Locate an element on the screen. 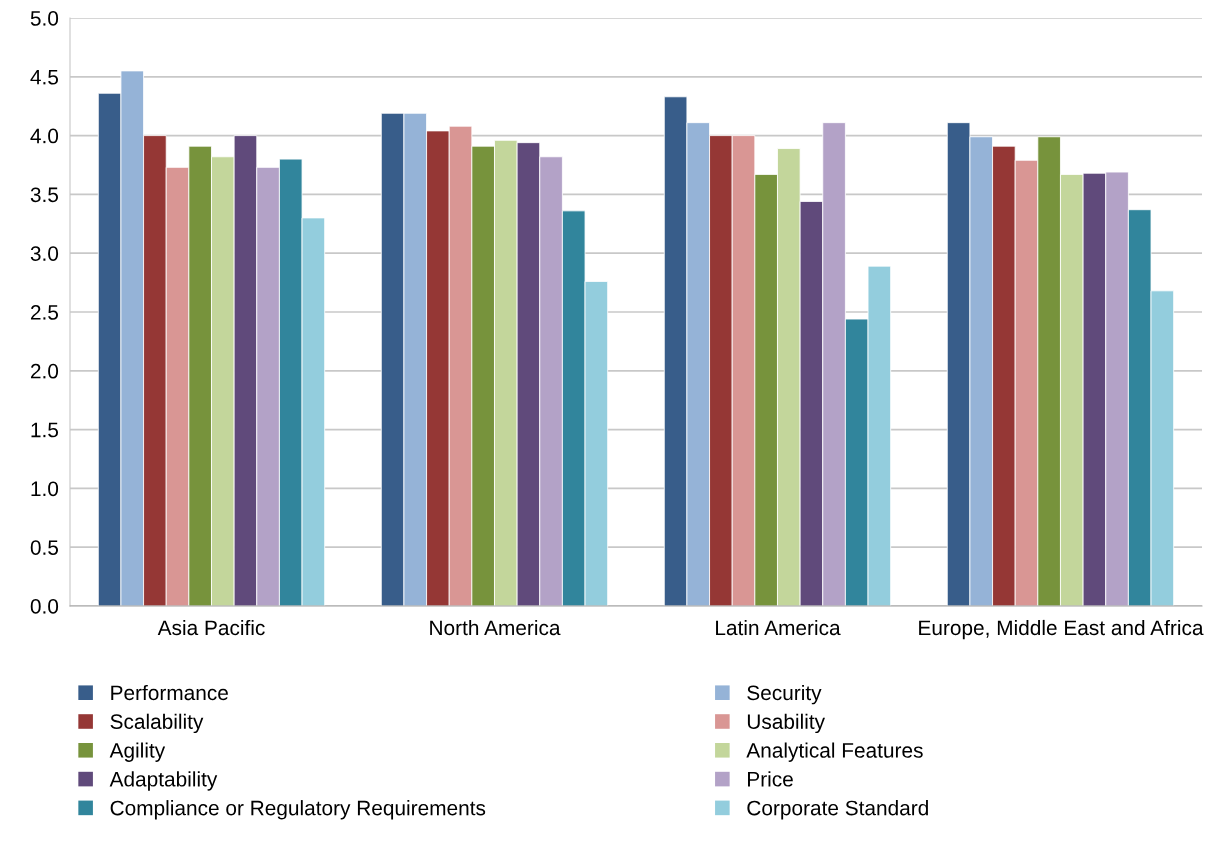 This screenshot has width=1208, height=849. y-tick-label: 3.0 is located at coordinates (44, 253).